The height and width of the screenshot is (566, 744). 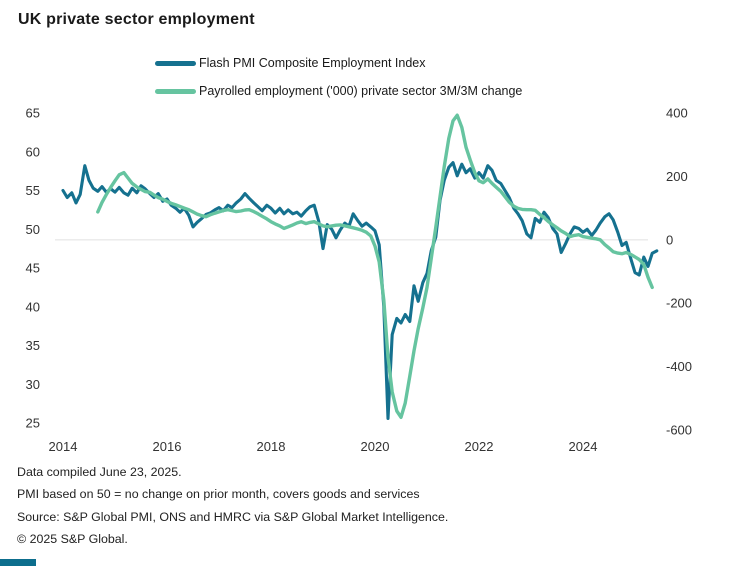 What do you see at coordinates (271, 446) in the screenshot?
I see `x-axis-tick-label: 2018` at bounding box center [271, 446].